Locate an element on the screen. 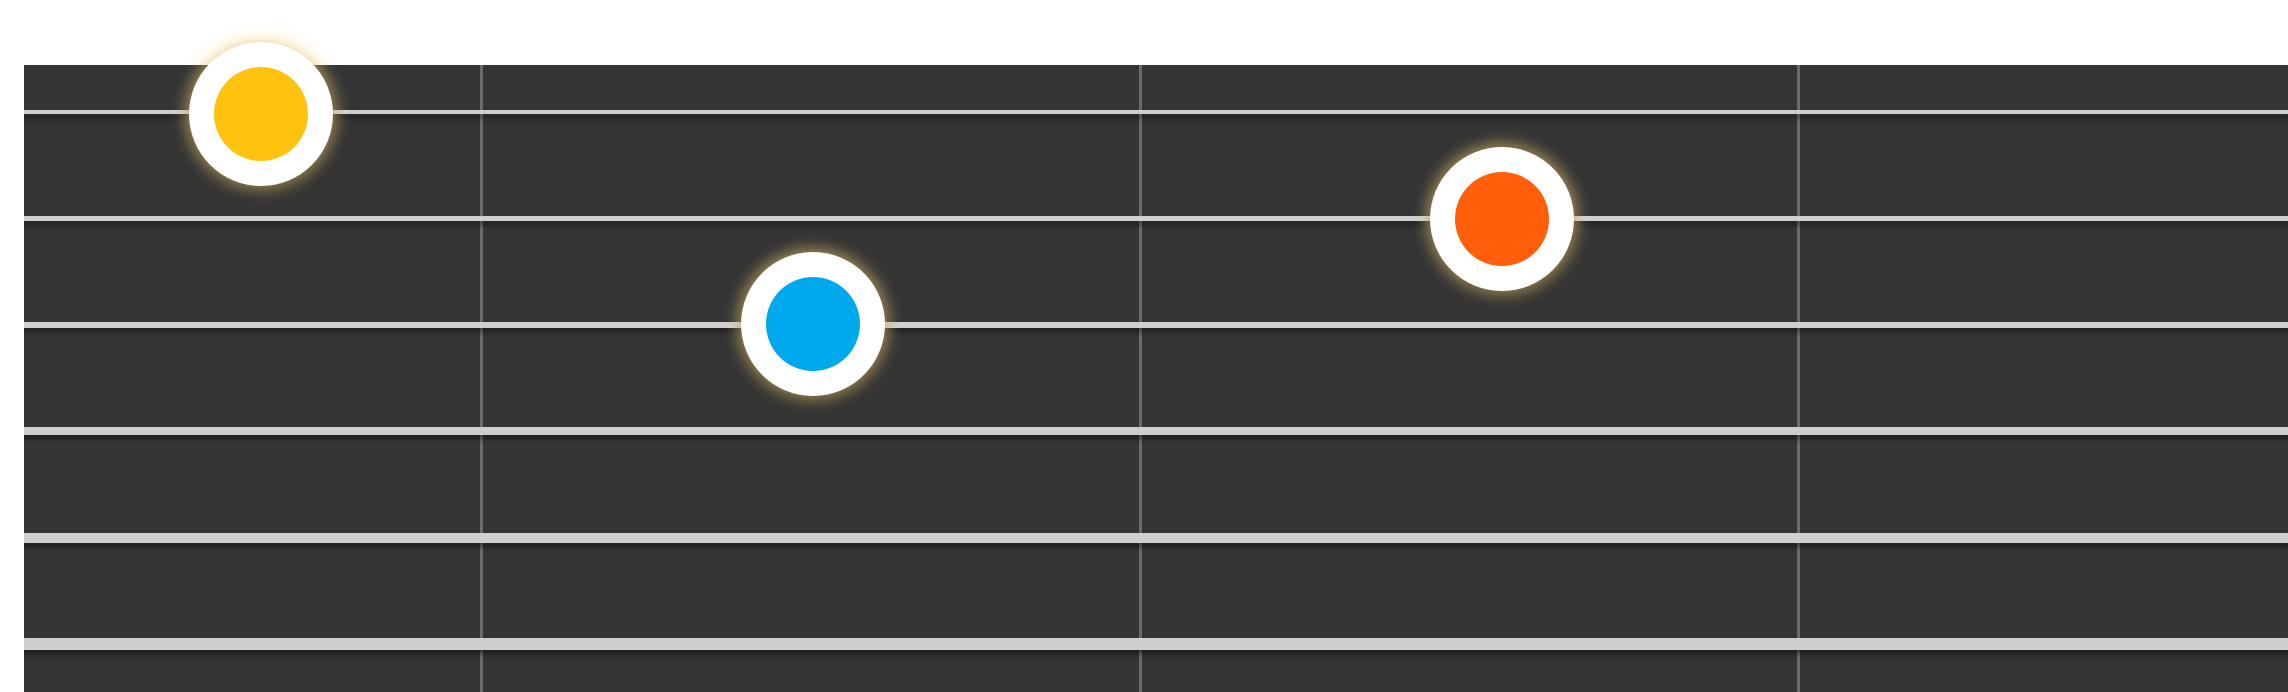  note-marker-blue is located at coordinates (813, 324).